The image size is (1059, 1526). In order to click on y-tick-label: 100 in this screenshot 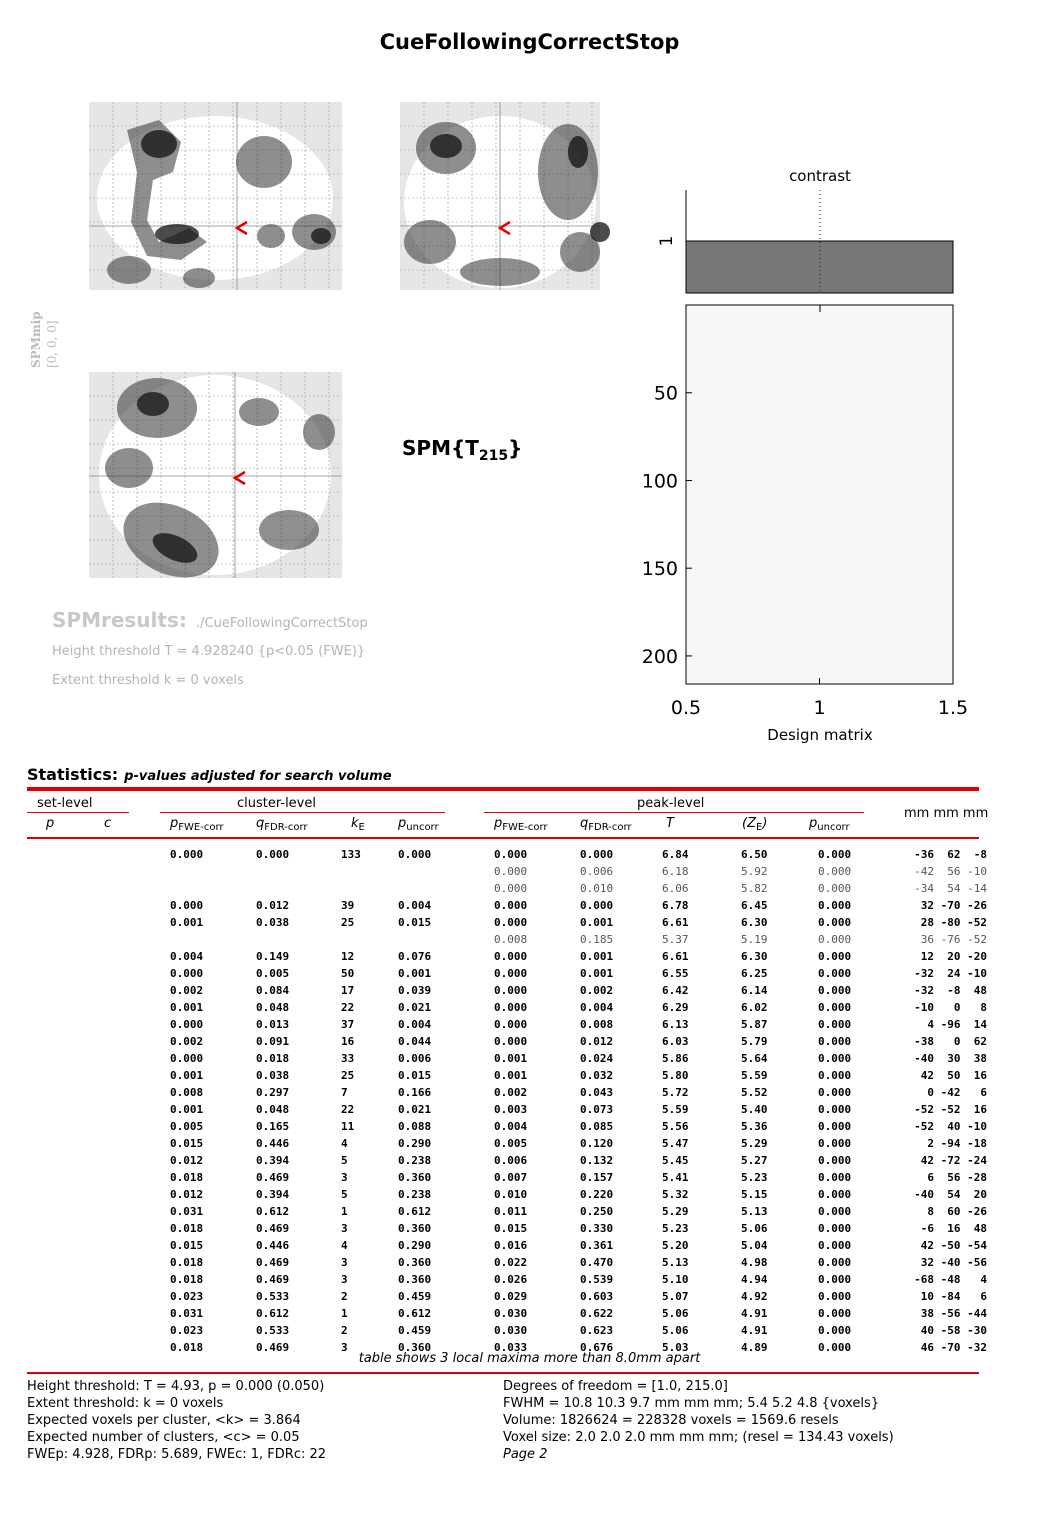, I will do `click(660, 481)`.